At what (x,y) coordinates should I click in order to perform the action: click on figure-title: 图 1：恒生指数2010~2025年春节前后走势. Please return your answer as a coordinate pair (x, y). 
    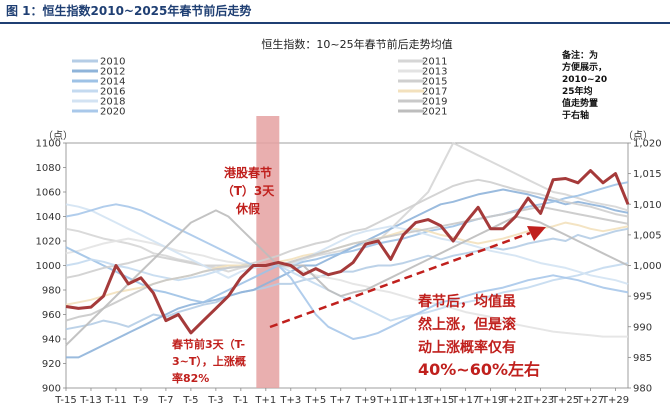
    Looking at the image, I should click on (129, 11).